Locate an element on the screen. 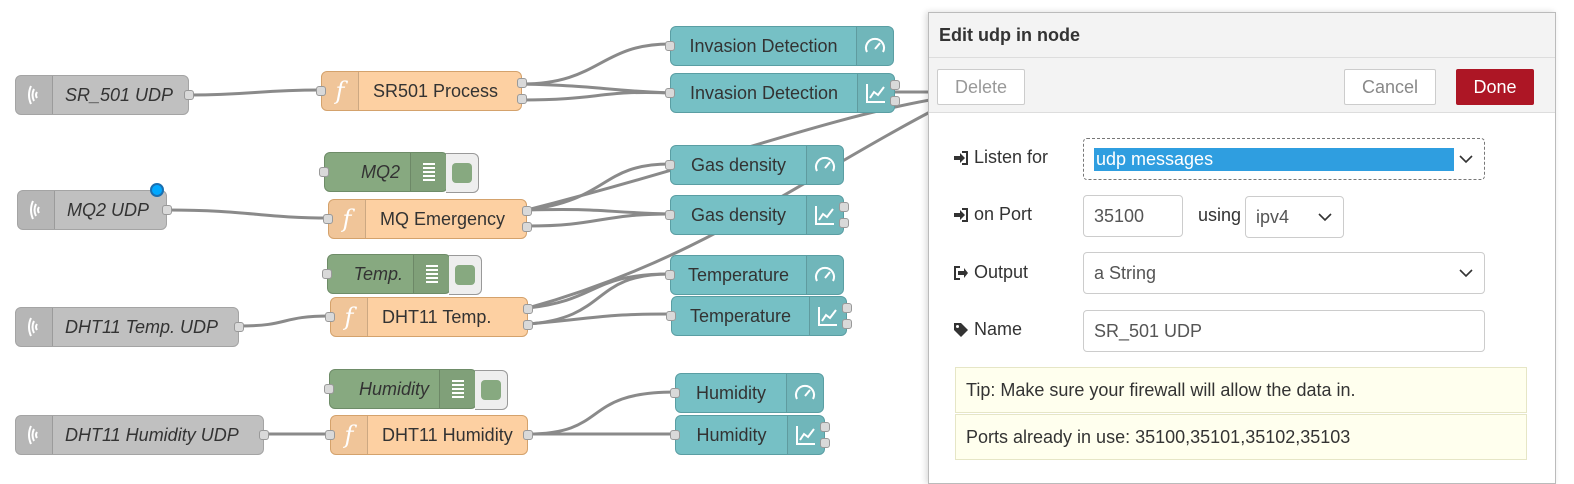  sign-out-icon is located at coordinates (961, 272).